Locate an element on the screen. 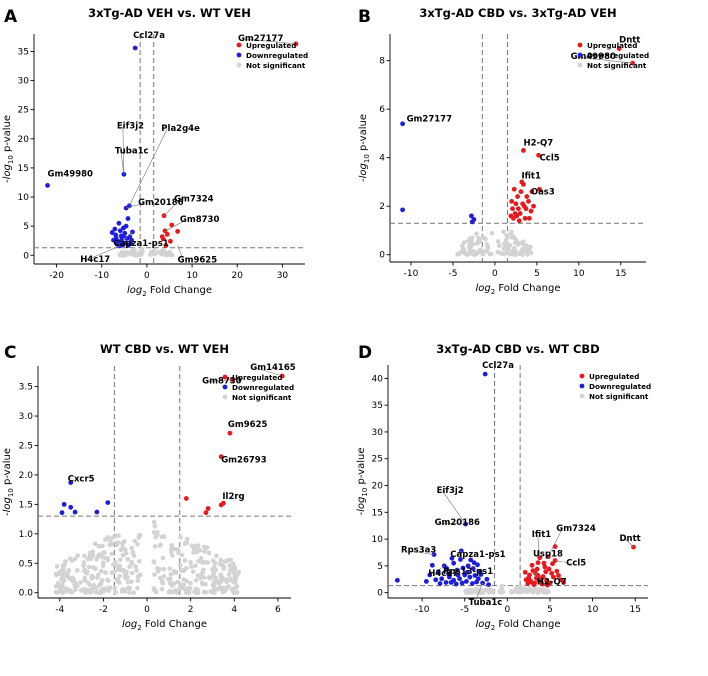 The image size is (708, 676). gene-label: Rps13-ps1 is located at coordinates (468, 572).